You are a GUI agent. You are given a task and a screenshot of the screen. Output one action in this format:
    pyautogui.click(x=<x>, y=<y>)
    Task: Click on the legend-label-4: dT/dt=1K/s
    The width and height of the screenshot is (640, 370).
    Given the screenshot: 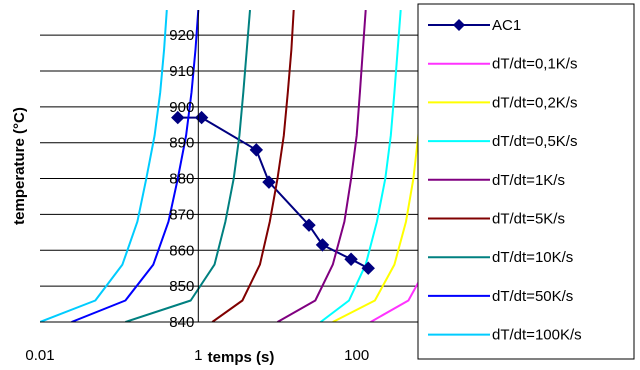 What is the action you would take?
    pyautogui.click(x=528, y=180)
    